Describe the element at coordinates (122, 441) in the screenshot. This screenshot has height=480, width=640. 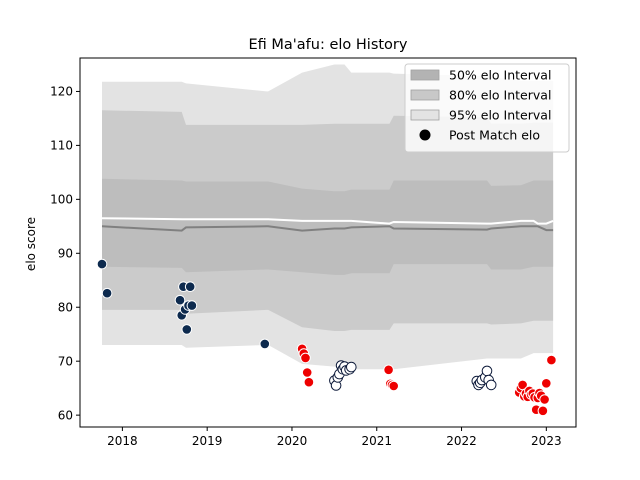
I see `x-tick-label: 2018` at that location.